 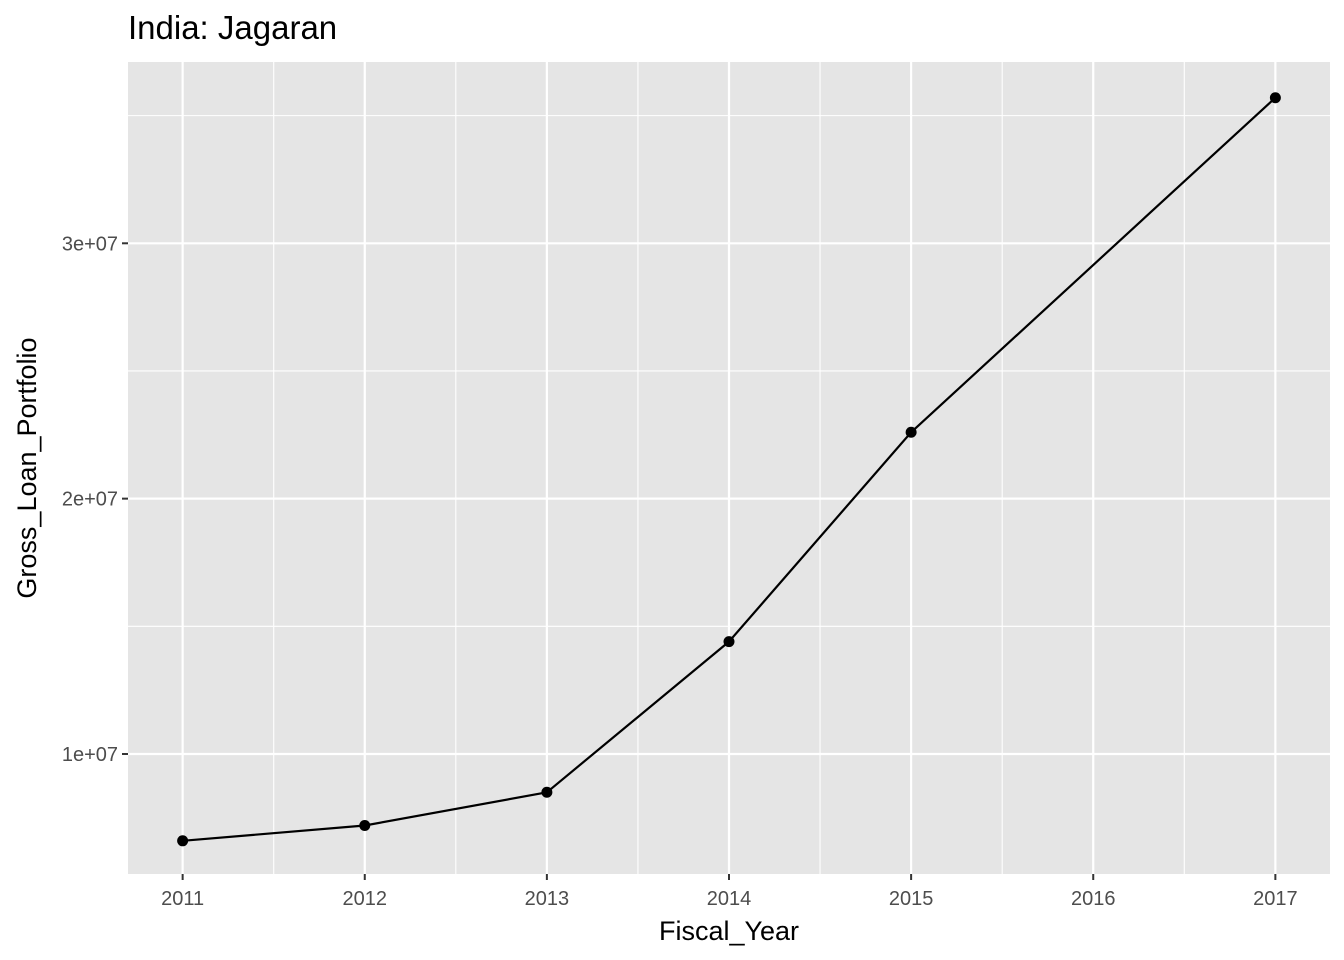 What do you see at coordinates (90, 755) in the screenshot?
I see `y-tick-label: 1e+07` at bounding box center [90, 755].